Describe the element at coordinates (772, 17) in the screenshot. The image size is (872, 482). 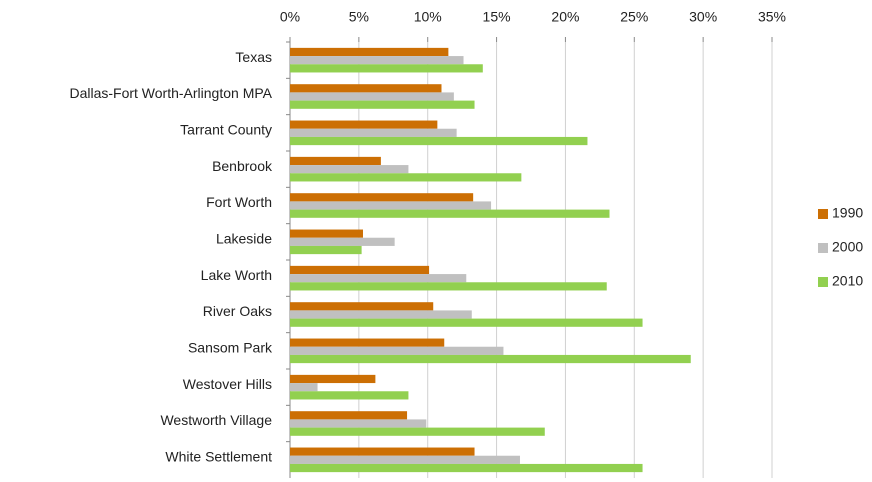
I see `x-tick-label: 35%` at that location.